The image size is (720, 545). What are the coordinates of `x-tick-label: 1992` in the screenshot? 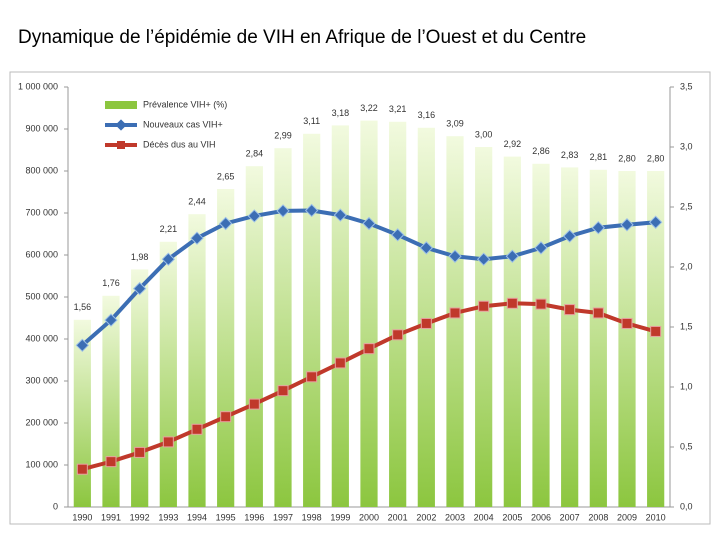 It's located at (140, 517).